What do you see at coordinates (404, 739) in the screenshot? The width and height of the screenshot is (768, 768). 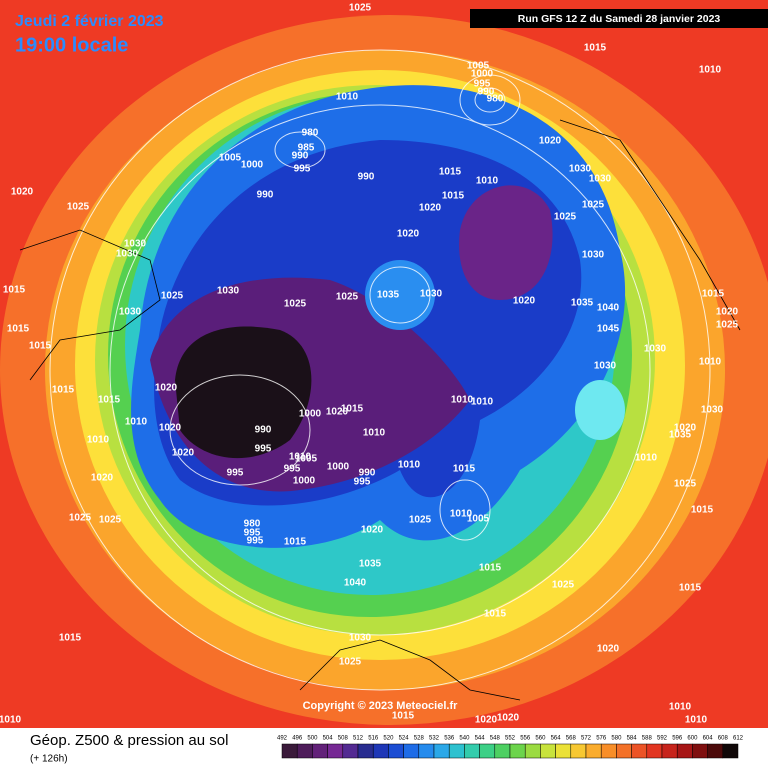 I see `scale-label: 524` at bounding box center [404, 739].